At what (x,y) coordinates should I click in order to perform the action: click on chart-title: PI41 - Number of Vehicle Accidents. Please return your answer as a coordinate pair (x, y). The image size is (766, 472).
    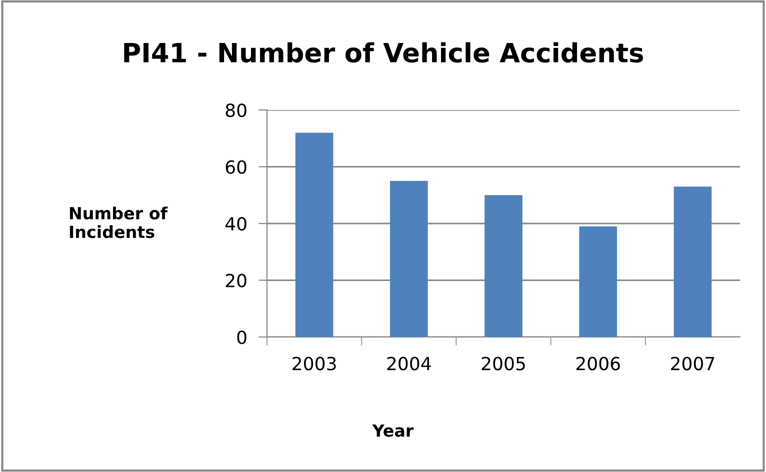
    Looking at the image, I should click on (383, 52).